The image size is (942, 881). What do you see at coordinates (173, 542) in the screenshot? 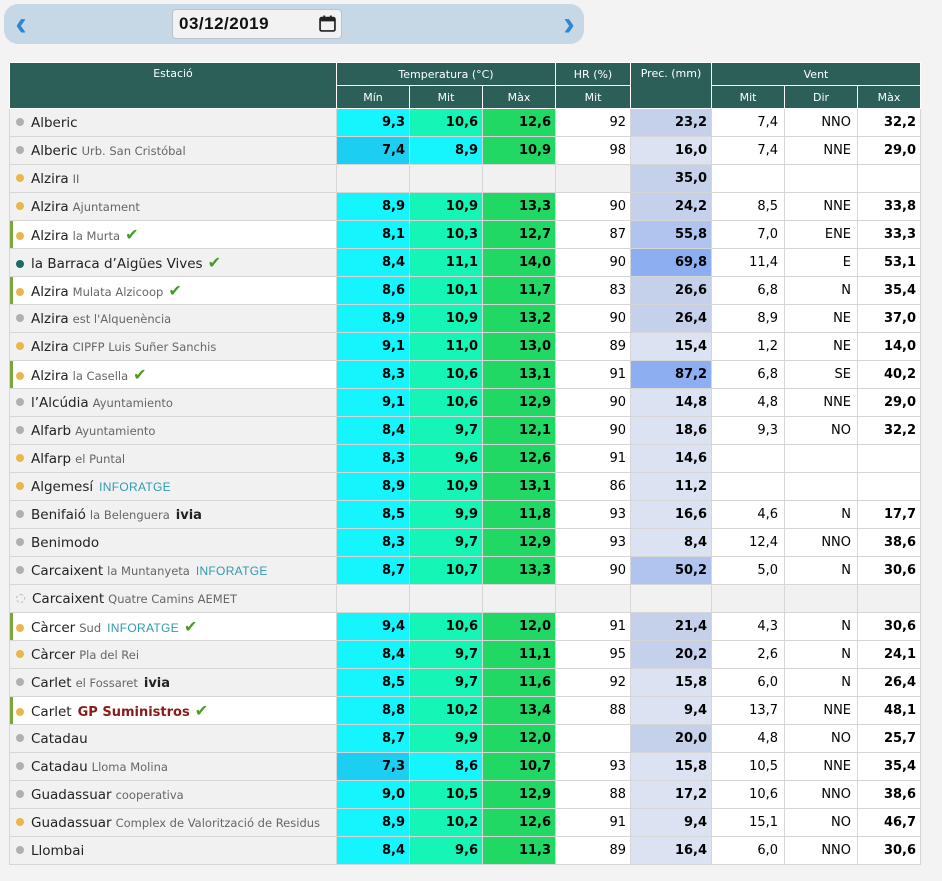
I see `station-cell: Benimodo` at bounding box center [173, 542].